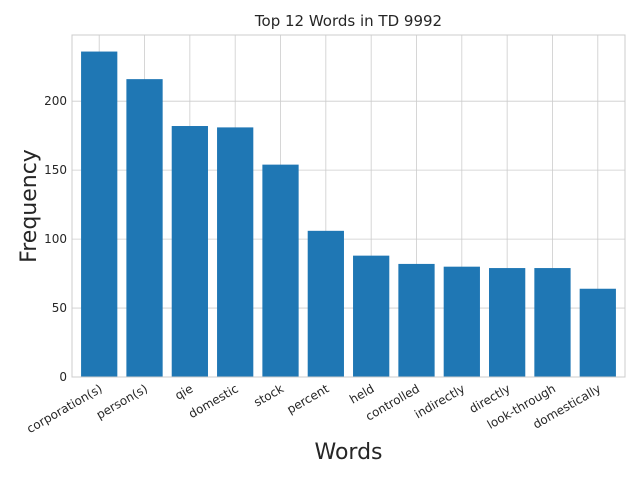 The height and width of the screenshot is (480, 640). I want to click on y-tick-label: 200, so click(55, 101).